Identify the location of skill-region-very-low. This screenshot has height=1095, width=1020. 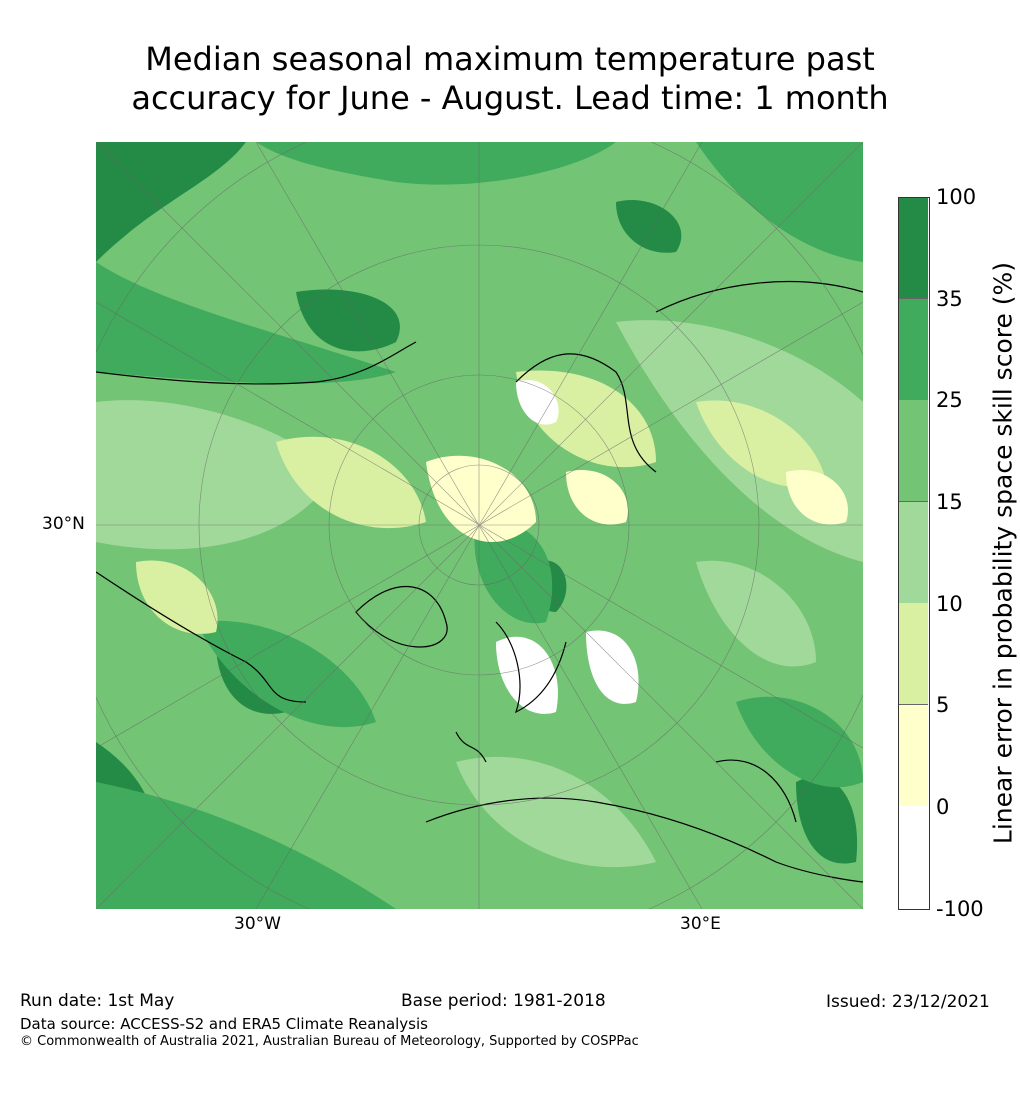
(637, 498).